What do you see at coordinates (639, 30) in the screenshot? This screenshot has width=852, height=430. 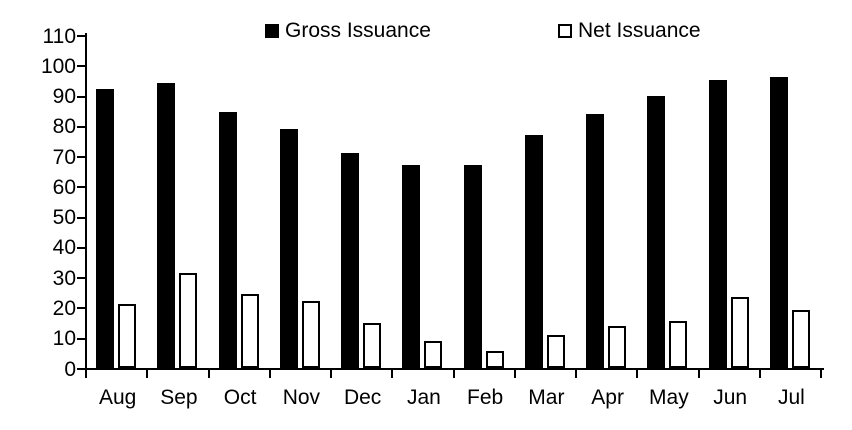 I see `legend-label-net-issuance: Net Issuance` at bounding box center [639, 30].